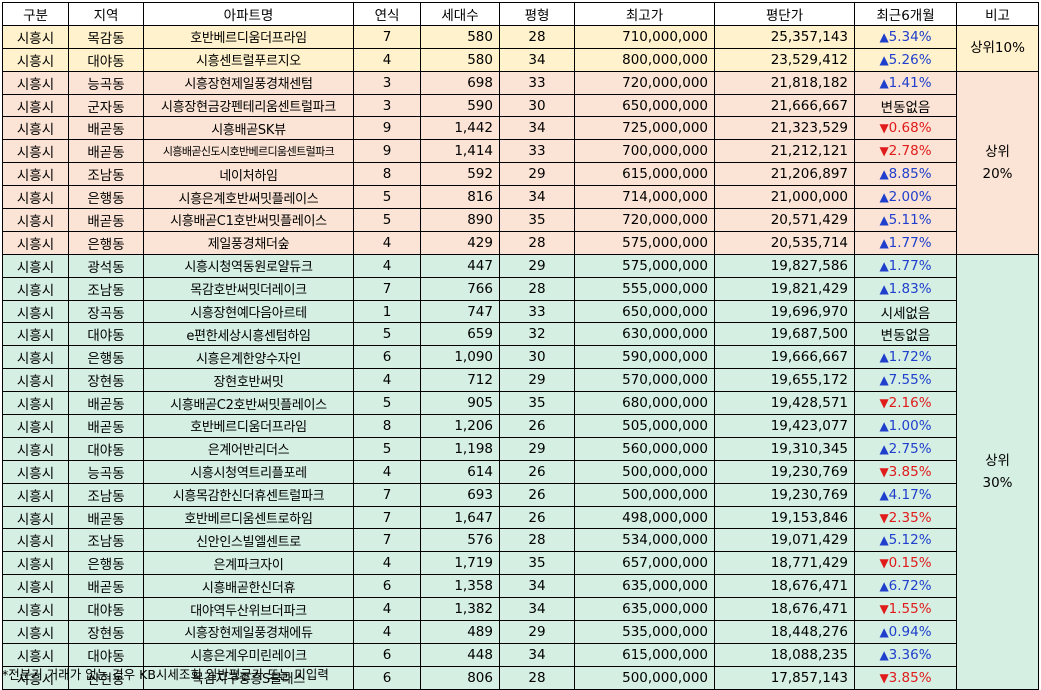 This screenshot has width=1041, height=690. I want to click on cell-price-per-pyeong: 21,206,897, so click(784, 174).